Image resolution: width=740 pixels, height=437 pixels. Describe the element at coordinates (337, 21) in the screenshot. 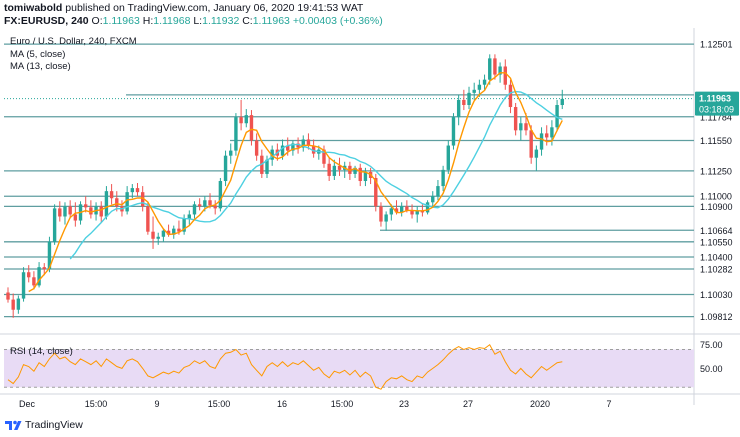

I see `change-value: +0.00403 (+0.36%)` at that location.